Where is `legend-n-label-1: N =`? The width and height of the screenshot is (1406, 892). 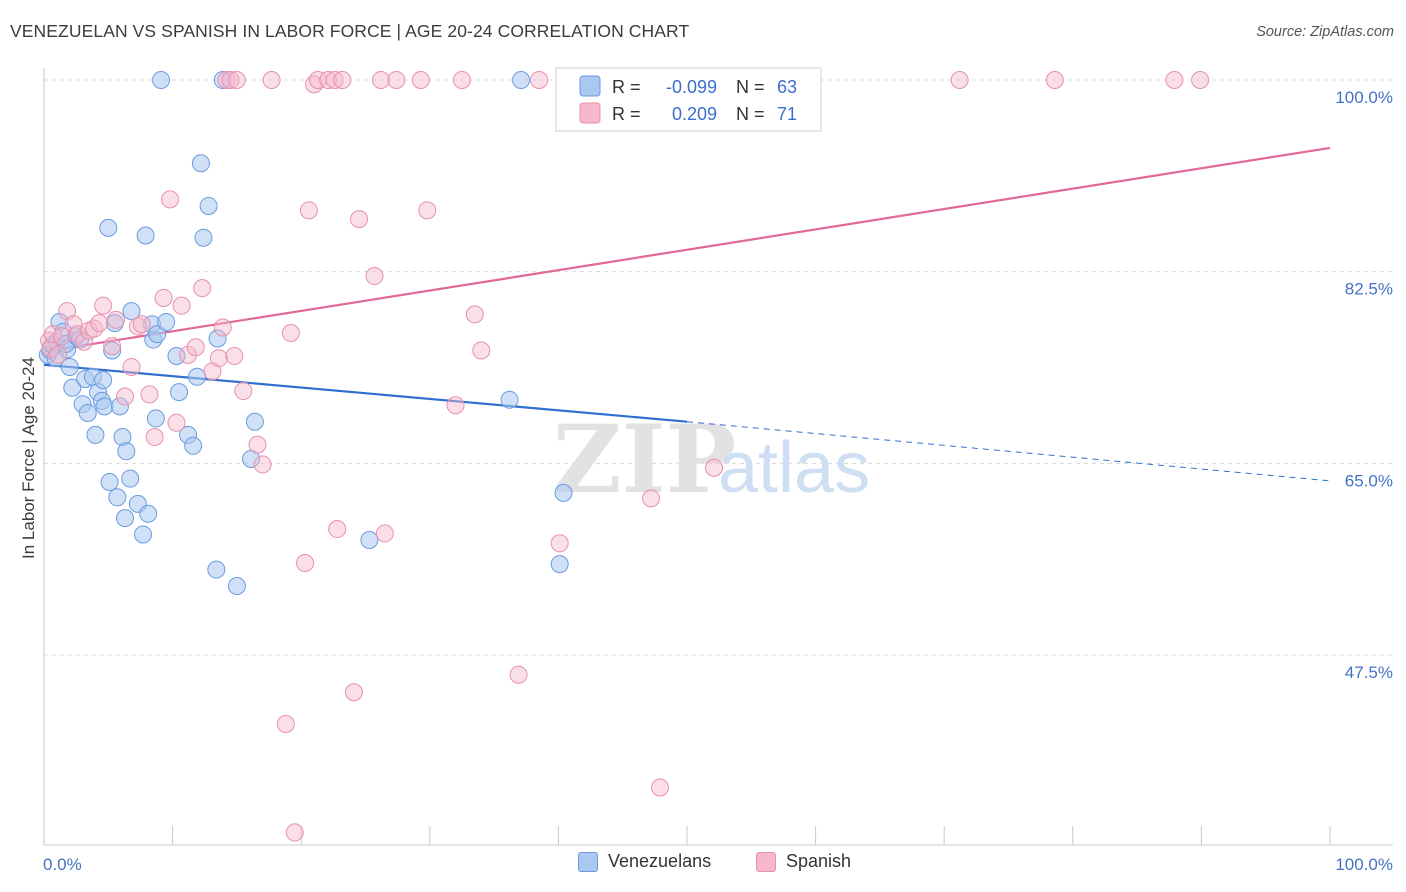
legend-n-label-1: N = is located at coordinates (750, 87).